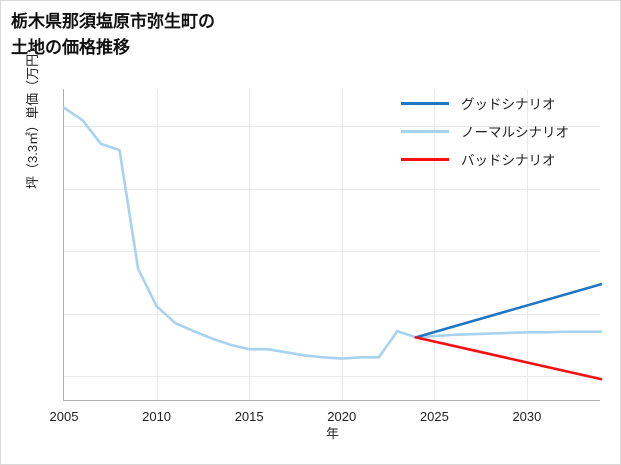  I want to click on legend-item-good: グッドシナリオ, so click(501, 103).